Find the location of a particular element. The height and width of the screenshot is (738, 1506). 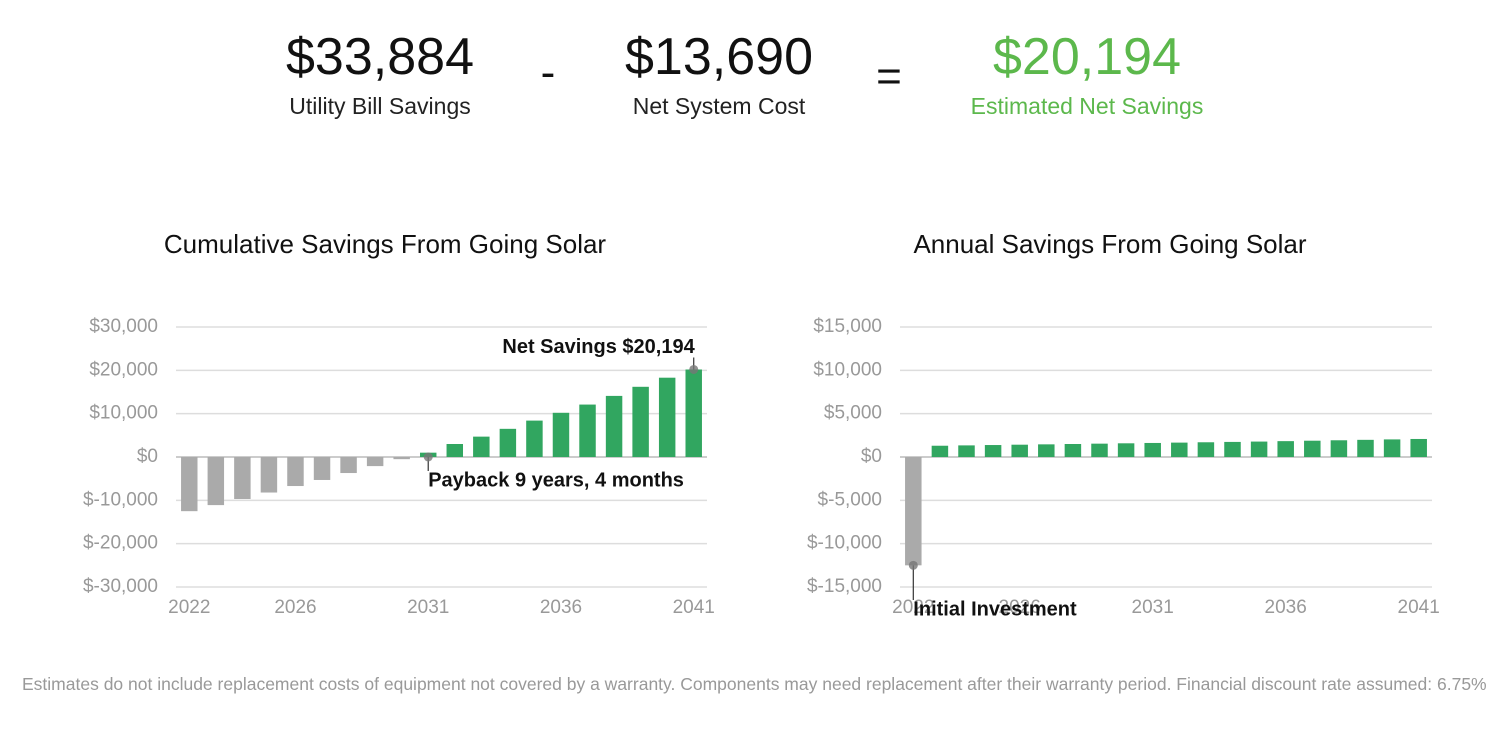

y-tick-label: $15,000 is located at coordinates (847, 326).